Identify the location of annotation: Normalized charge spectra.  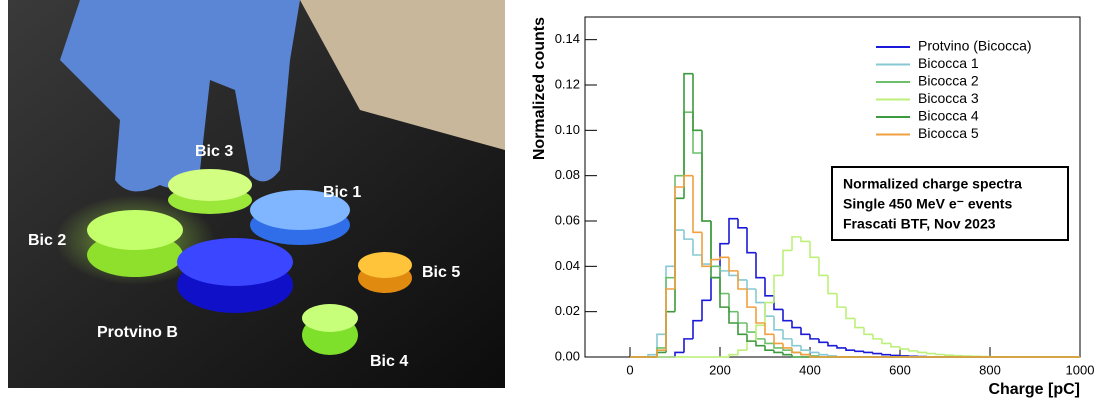
(932, 184).